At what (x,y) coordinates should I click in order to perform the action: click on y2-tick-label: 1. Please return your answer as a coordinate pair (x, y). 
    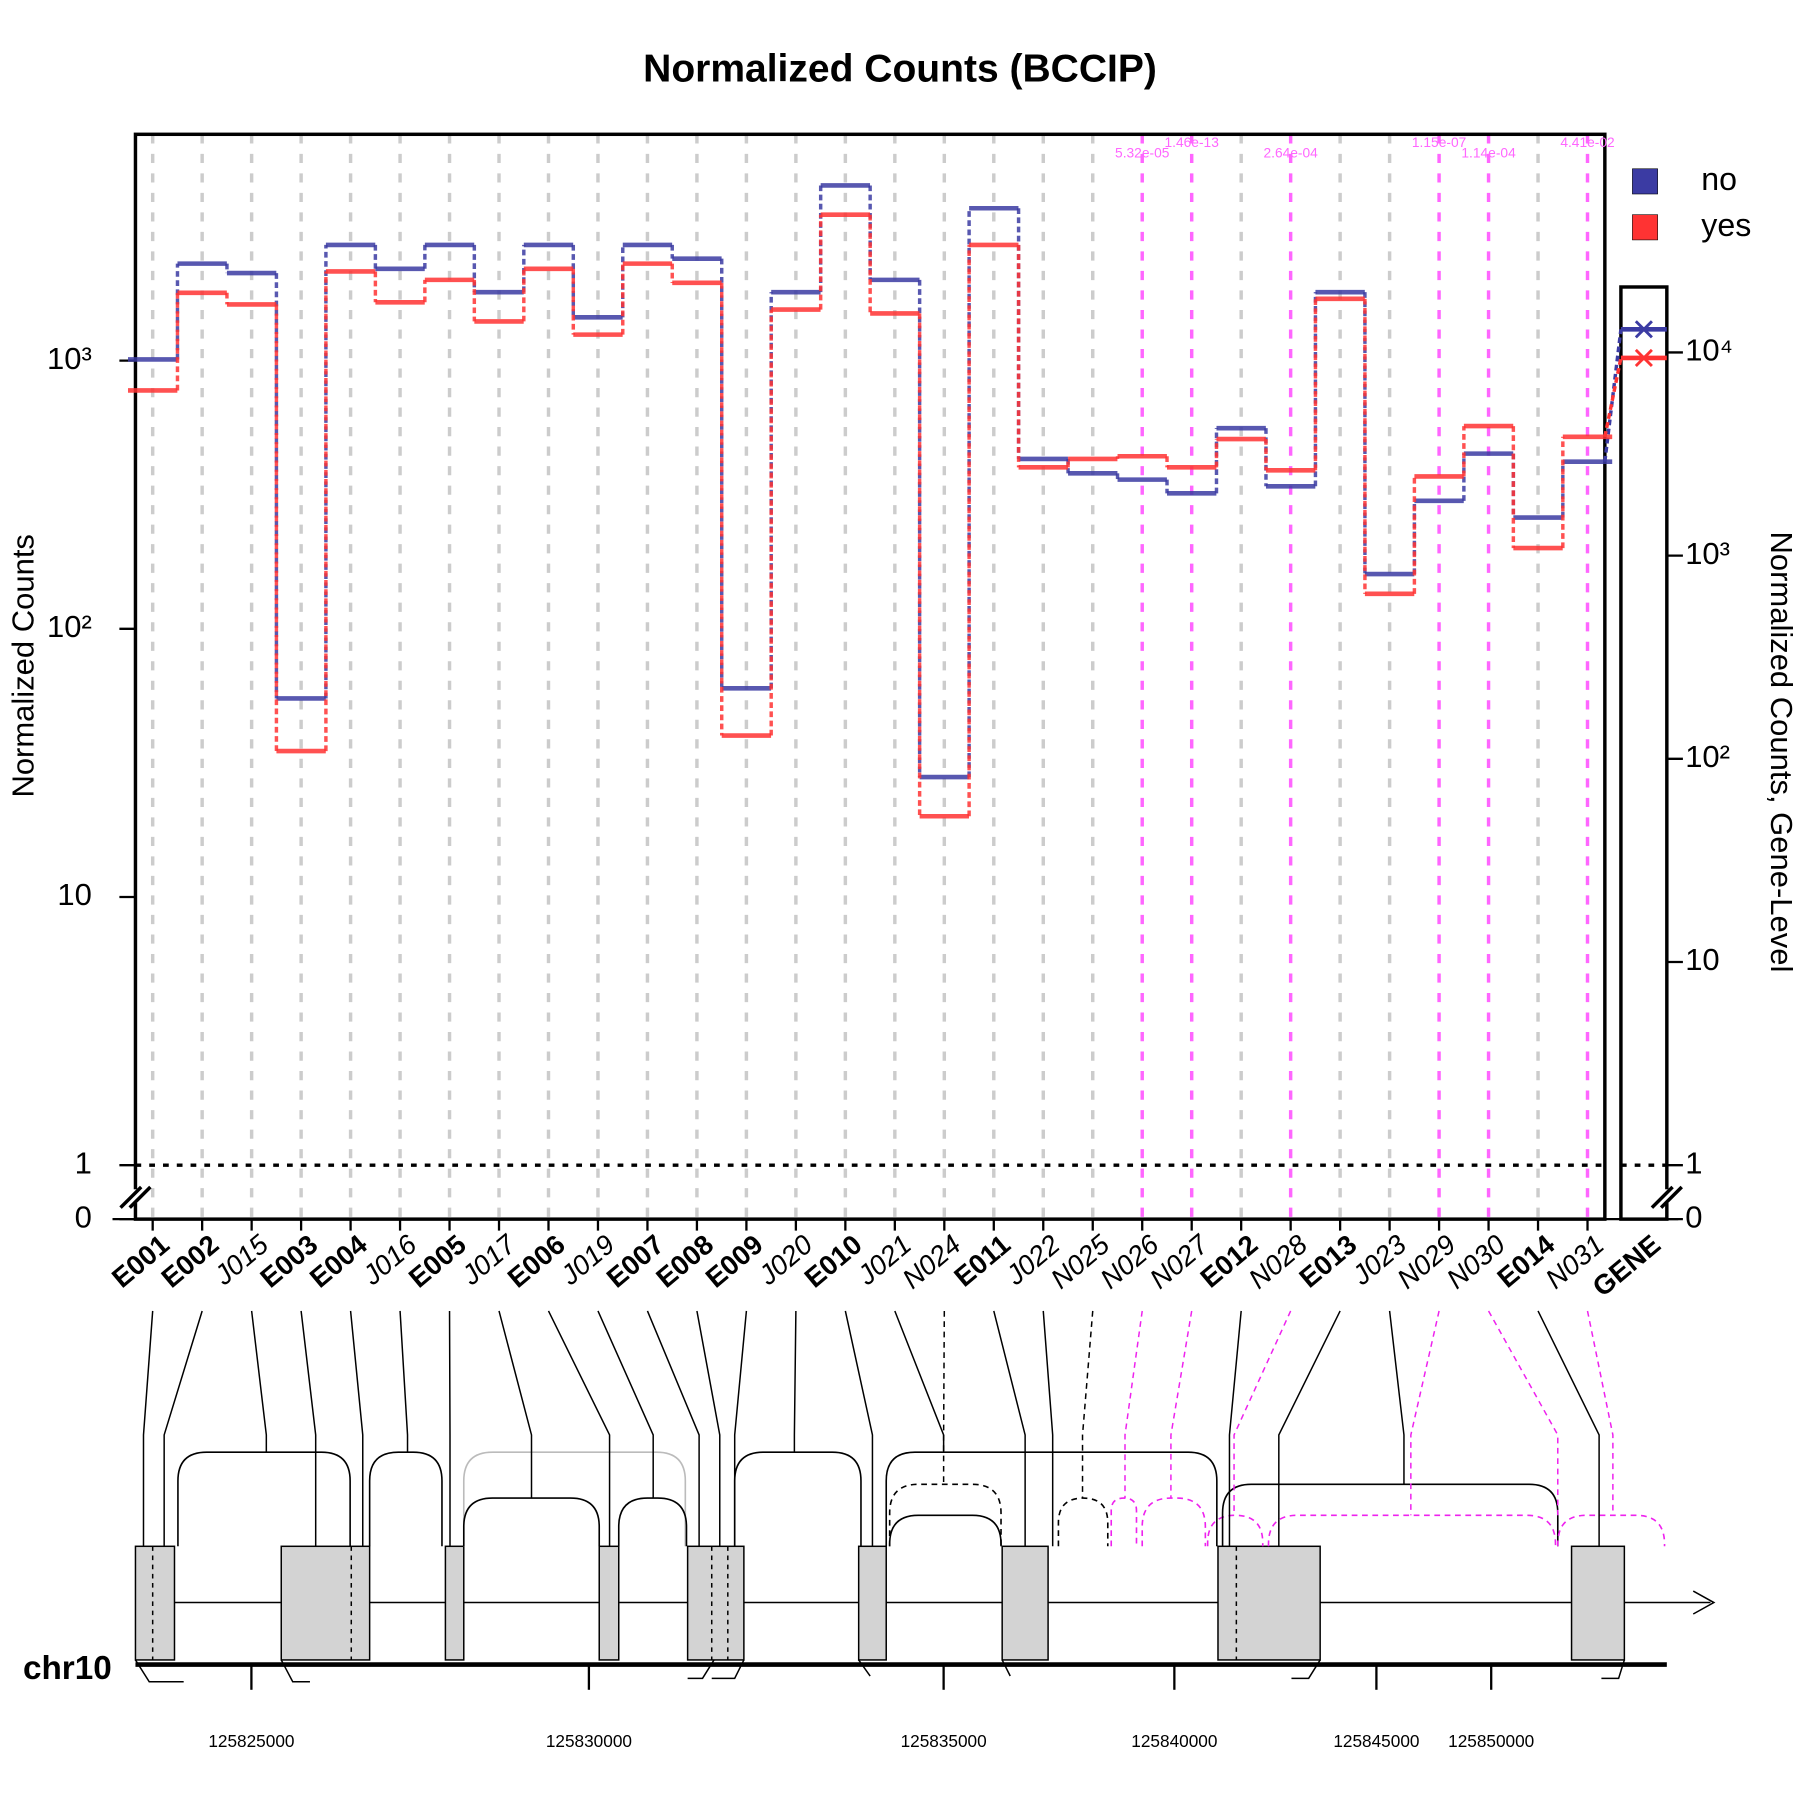
    Looking at the image, I should click on (1693, 1162).